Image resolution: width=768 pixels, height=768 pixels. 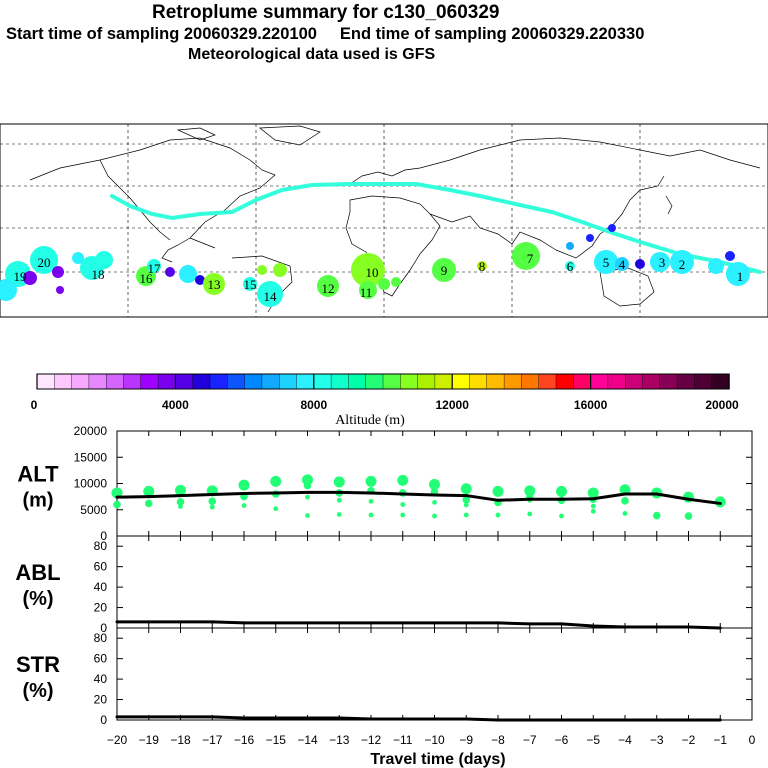 What do you see at coordinates (606, 262) in the screenshot?
I see `day-marker-5: 5` at bounding box center [606, 262].